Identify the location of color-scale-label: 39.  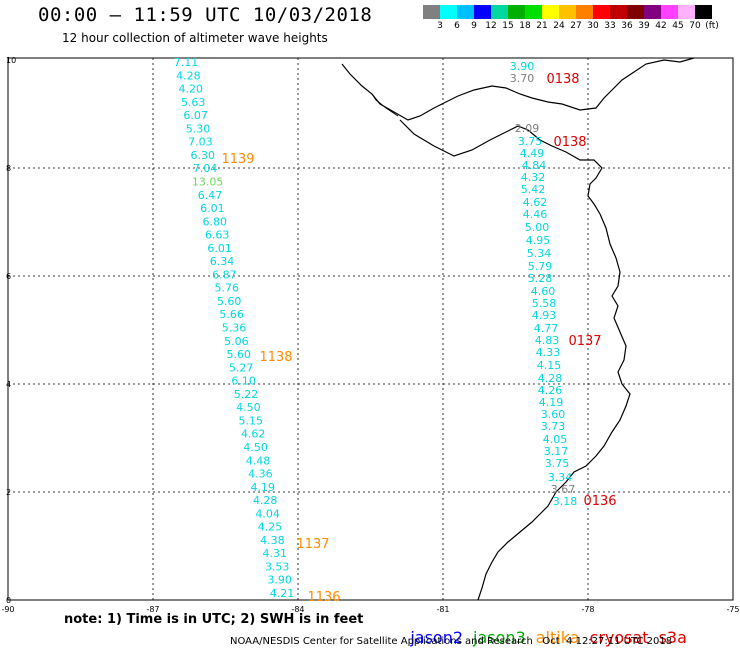
(644, 26).